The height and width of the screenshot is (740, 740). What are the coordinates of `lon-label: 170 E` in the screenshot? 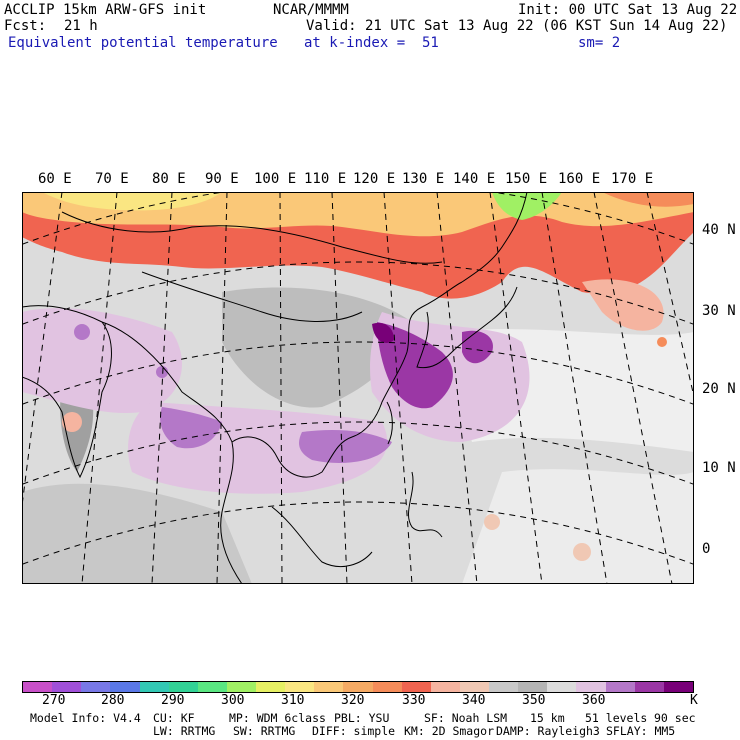 It's located at (632, 179).